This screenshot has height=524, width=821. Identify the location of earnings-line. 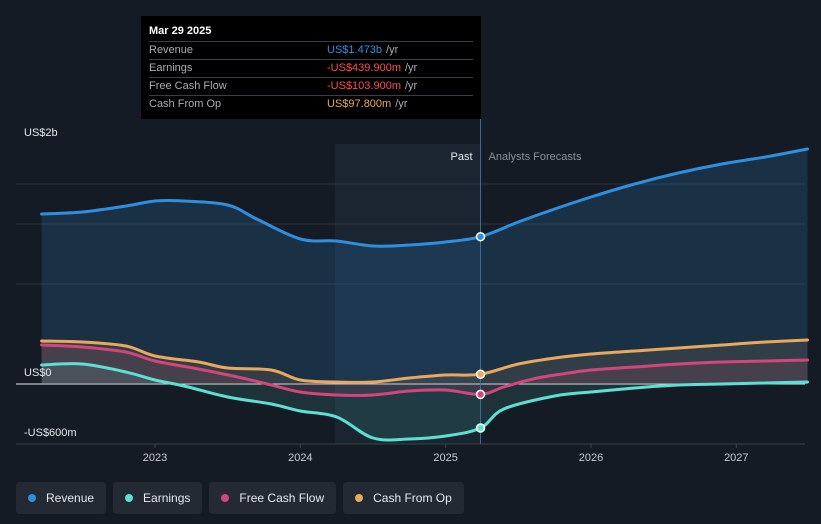
(424, 402).